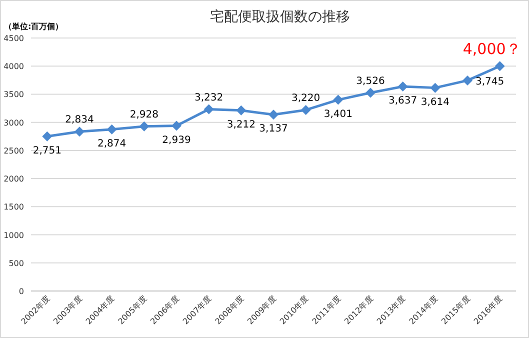 This screenshot has width=529, height=338. What do you see at coordinates (14, 235) in the screenshot?
I see `y-tick-label: 1000` at bounding box center [14, 235].